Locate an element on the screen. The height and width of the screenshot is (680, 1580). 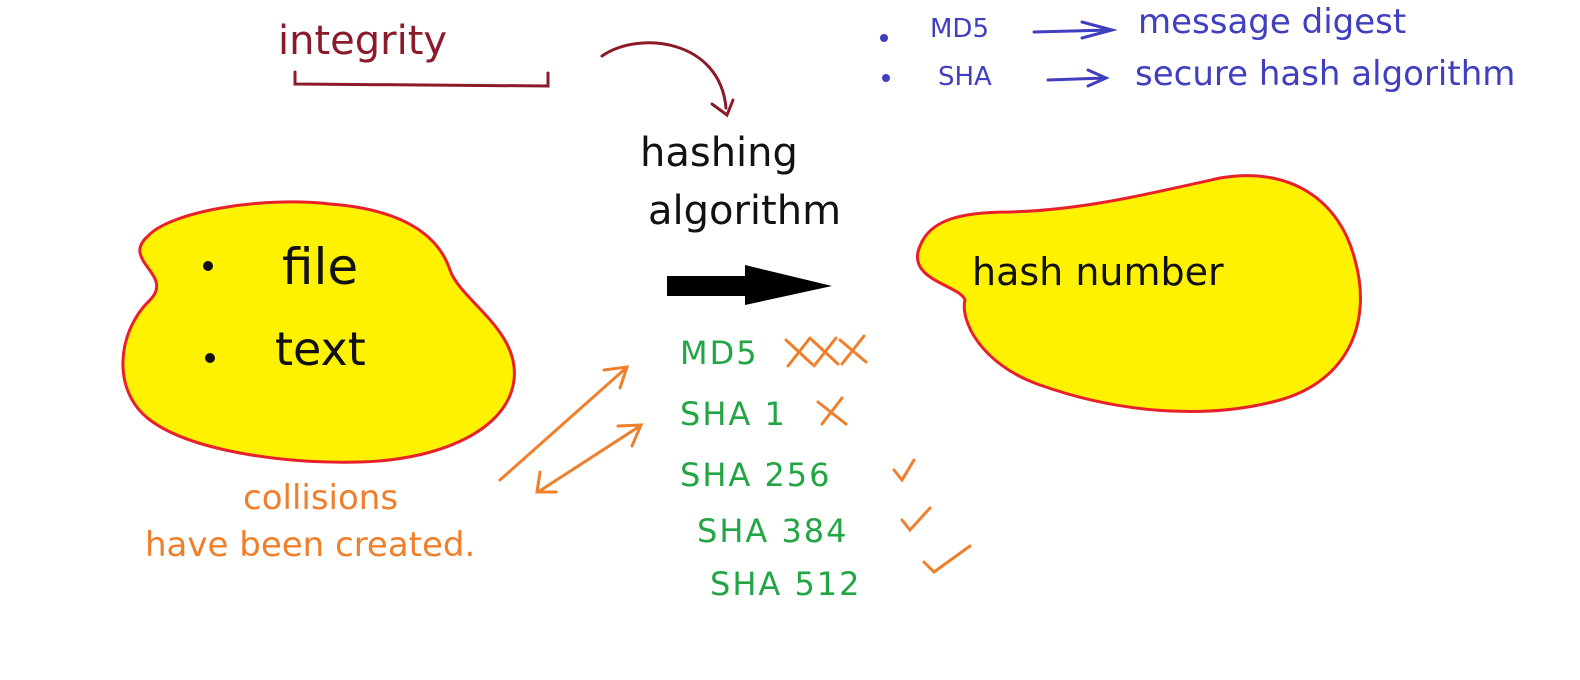
algorithm-item: SHA 1 is located at coordinates (733, 414).